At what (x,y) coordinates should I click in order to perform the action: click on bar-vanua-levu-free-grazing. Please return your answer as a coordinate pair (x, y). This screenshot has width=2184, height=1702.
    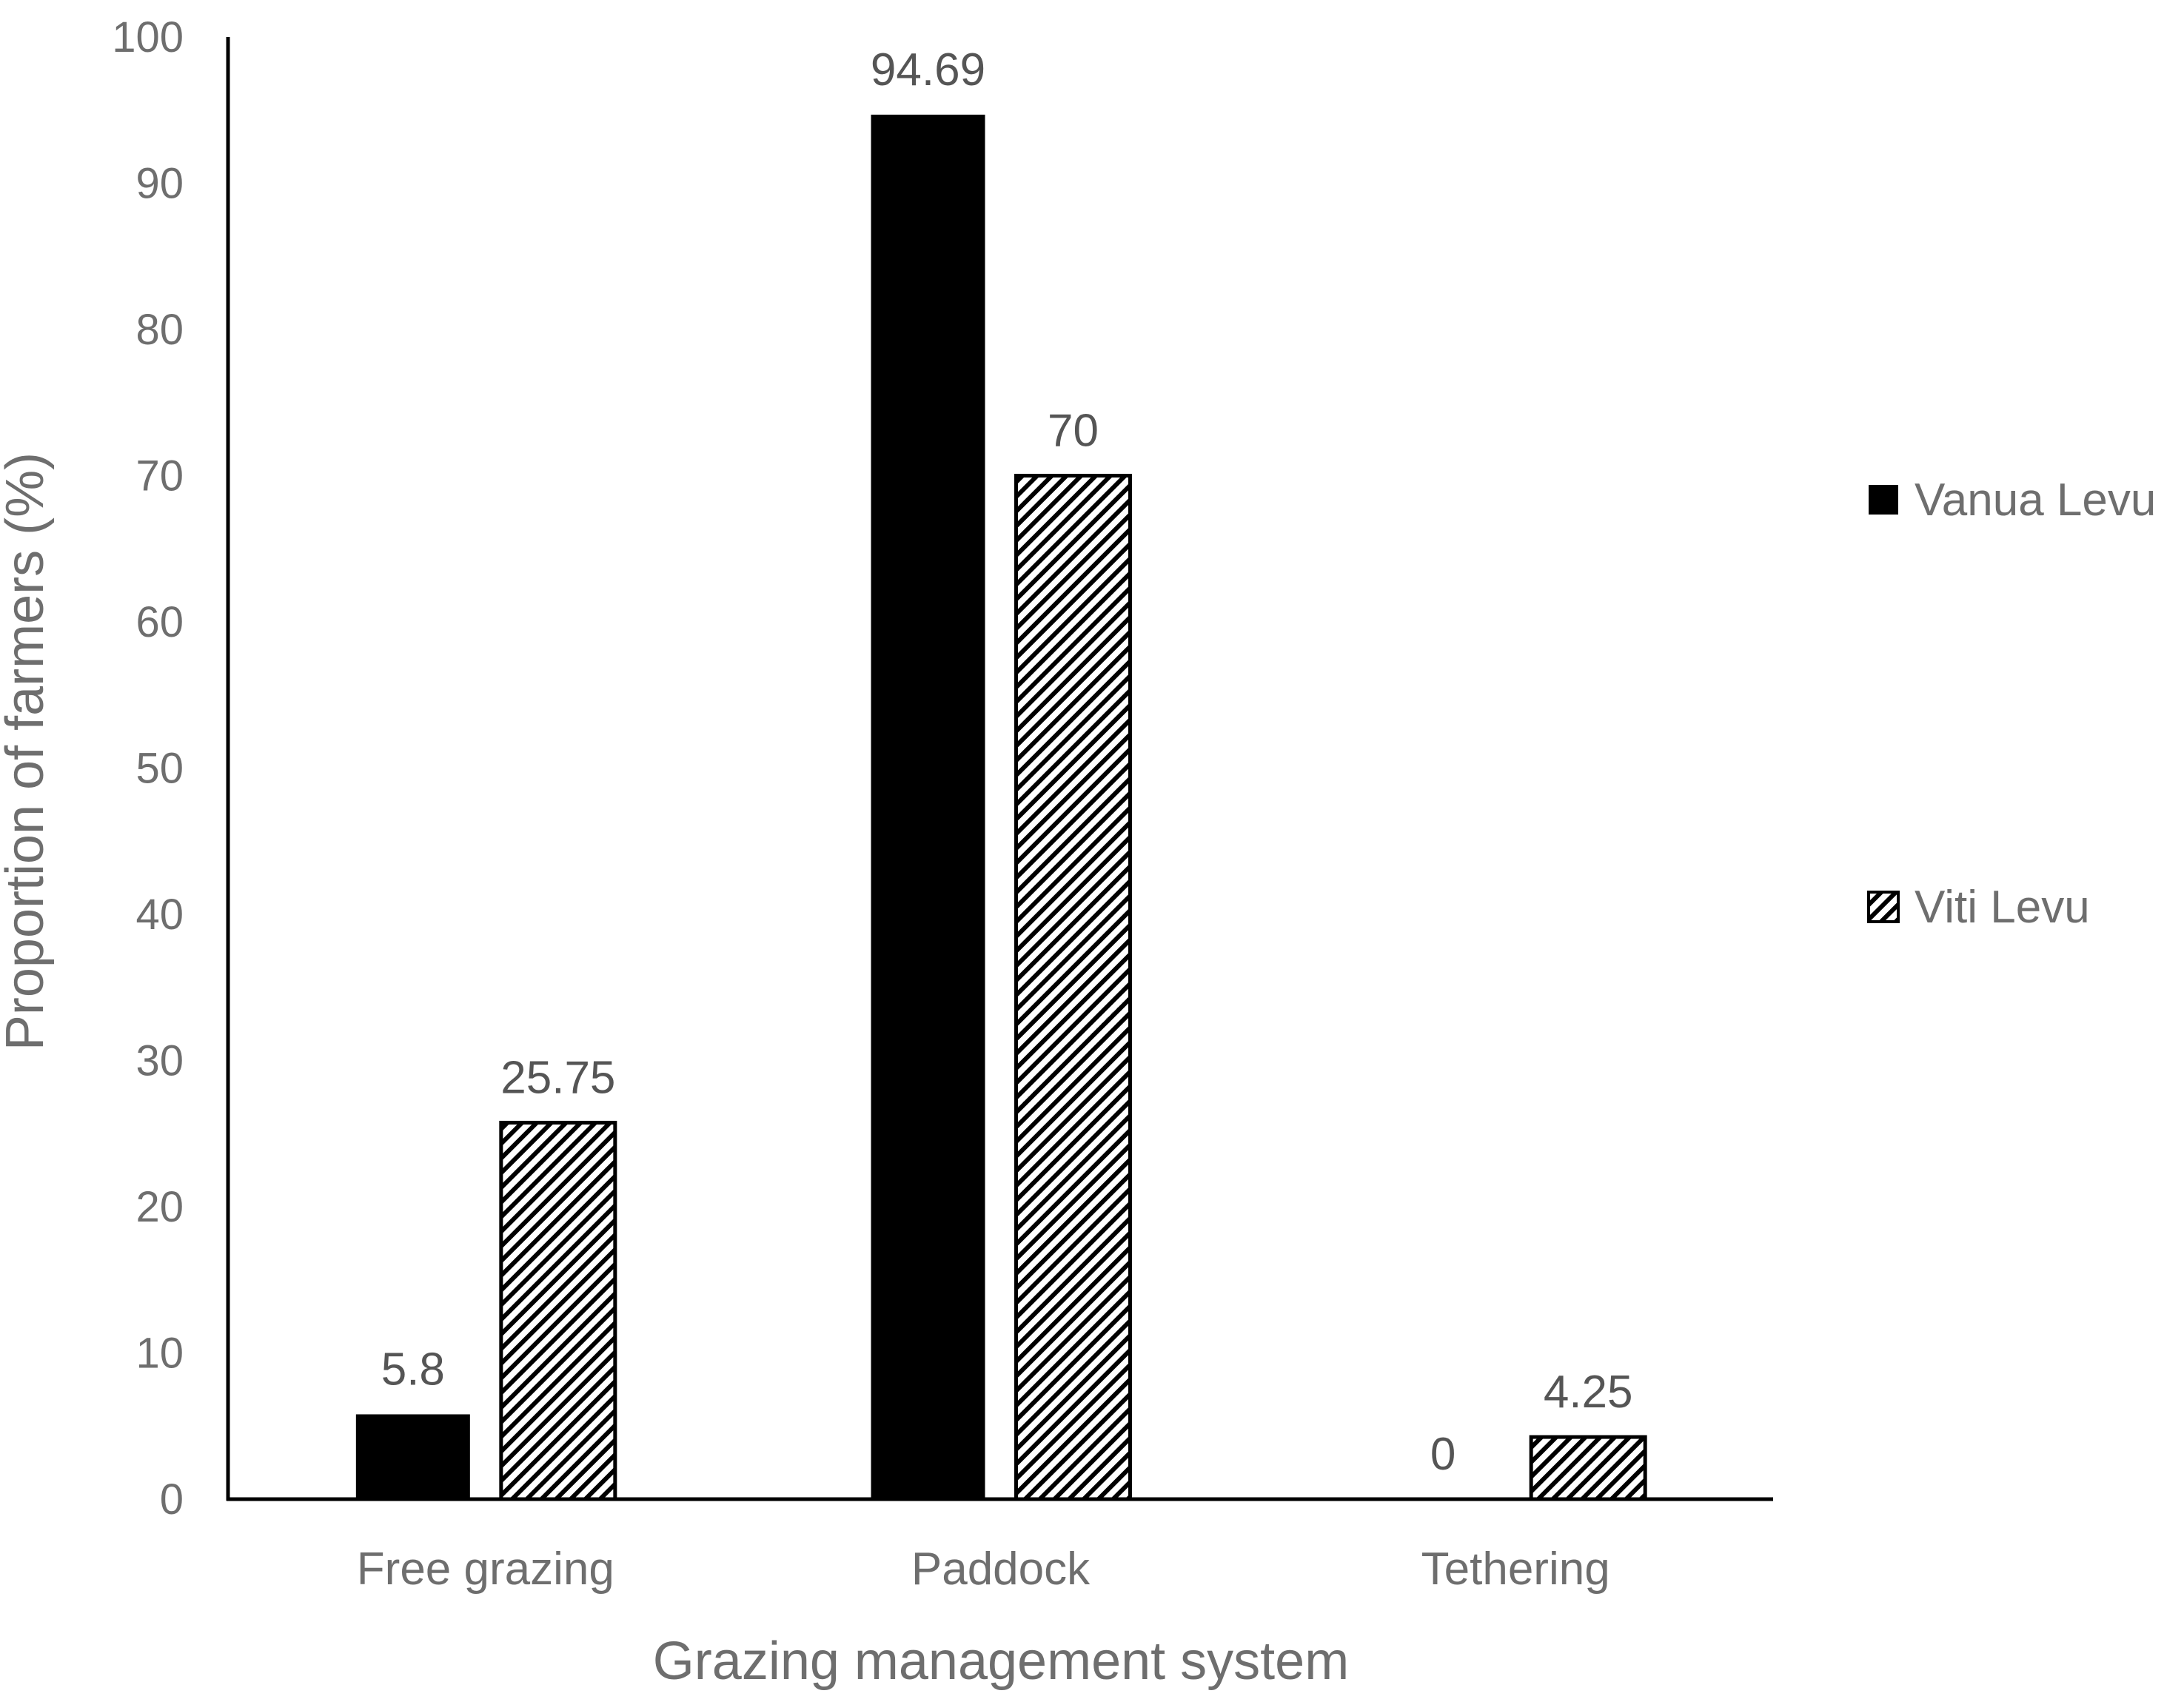
    Looking at the image, I should click on (412, 1456).